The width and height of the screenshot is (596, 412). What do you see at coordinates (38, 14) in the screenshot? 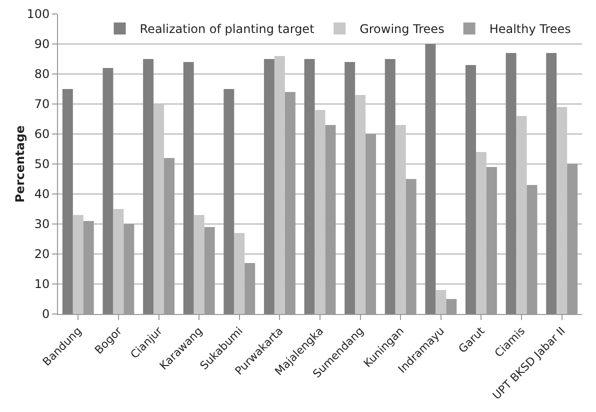
I see `y-tick-label: 100` at bounding box center [38, 14].